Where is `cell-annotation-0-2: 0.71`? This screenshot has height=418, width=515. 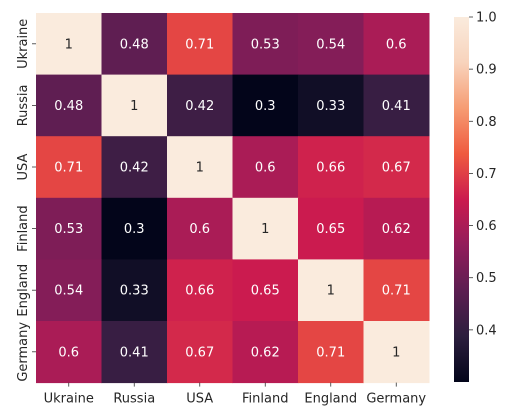
cell-annotation-0-2: 0.71 is located at coordinates (199, 44).